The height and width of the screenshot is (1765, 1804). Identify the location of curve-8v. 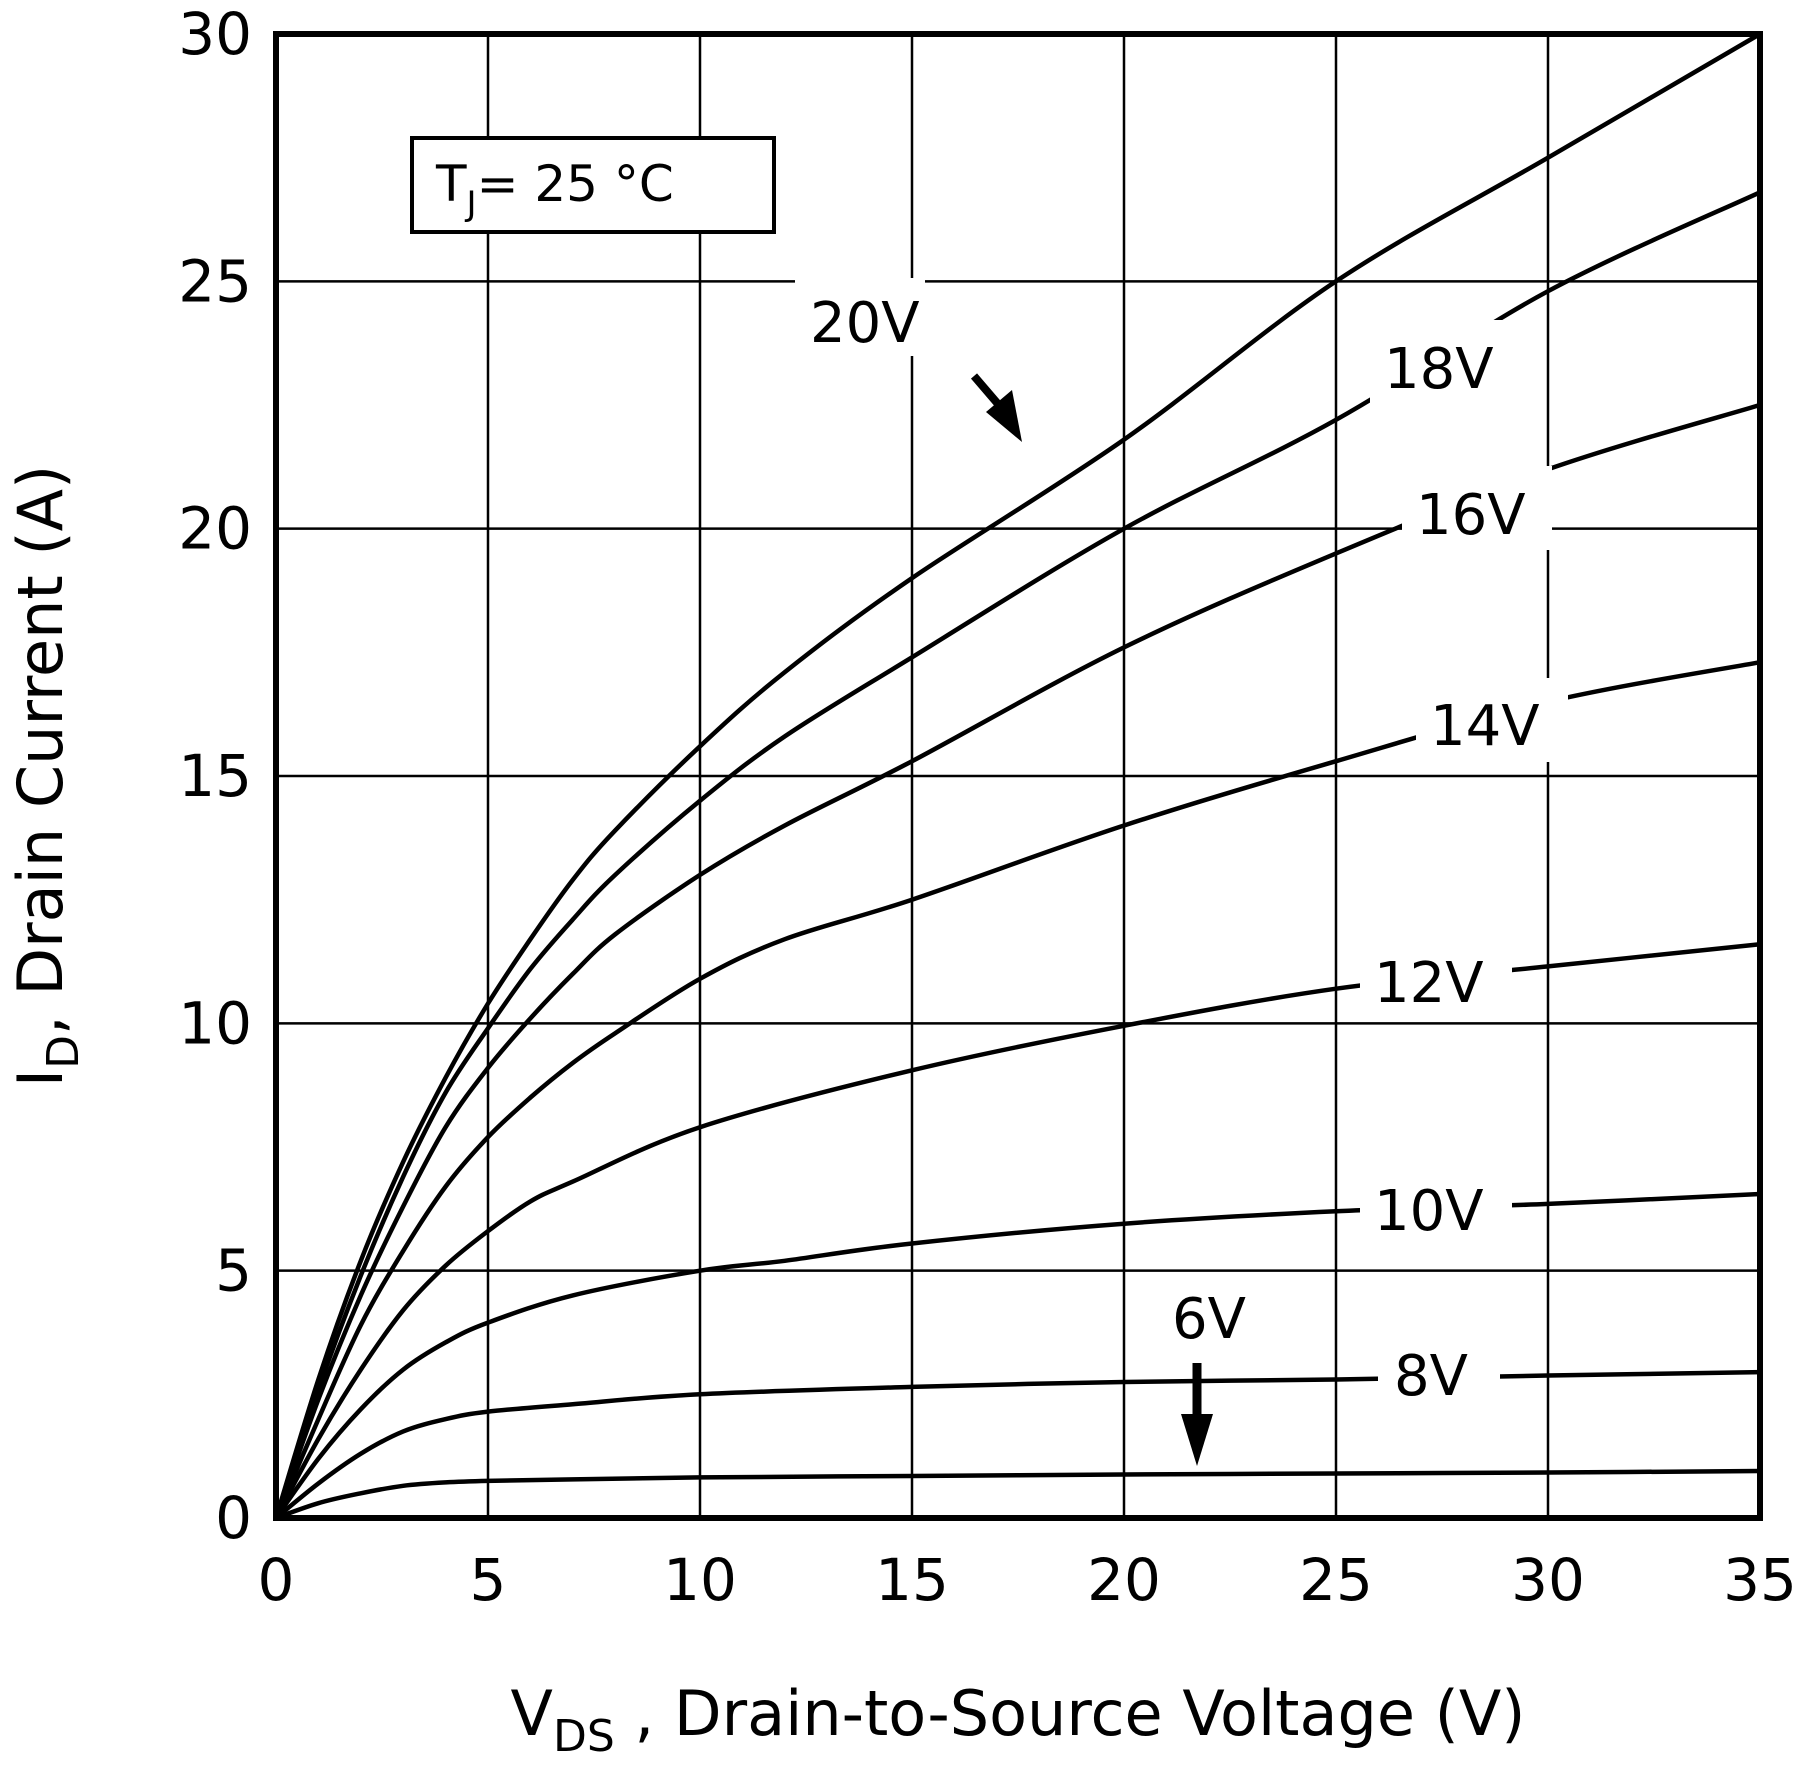
(1017, 1444).